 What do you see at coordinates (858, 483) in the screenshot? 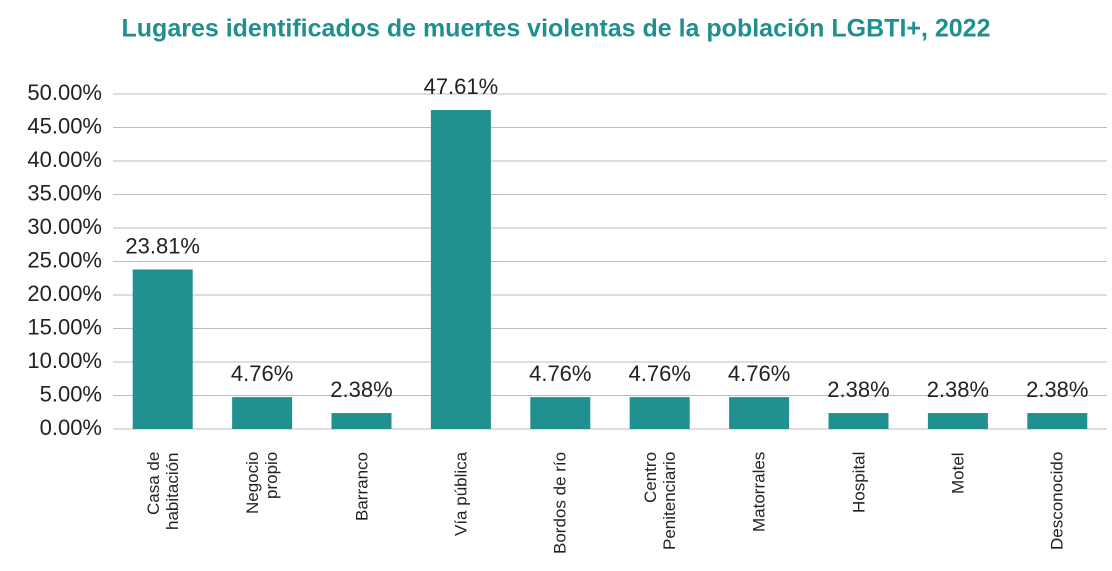
I see `x-tick-label: Hospital` at bounding box center [858, 483].